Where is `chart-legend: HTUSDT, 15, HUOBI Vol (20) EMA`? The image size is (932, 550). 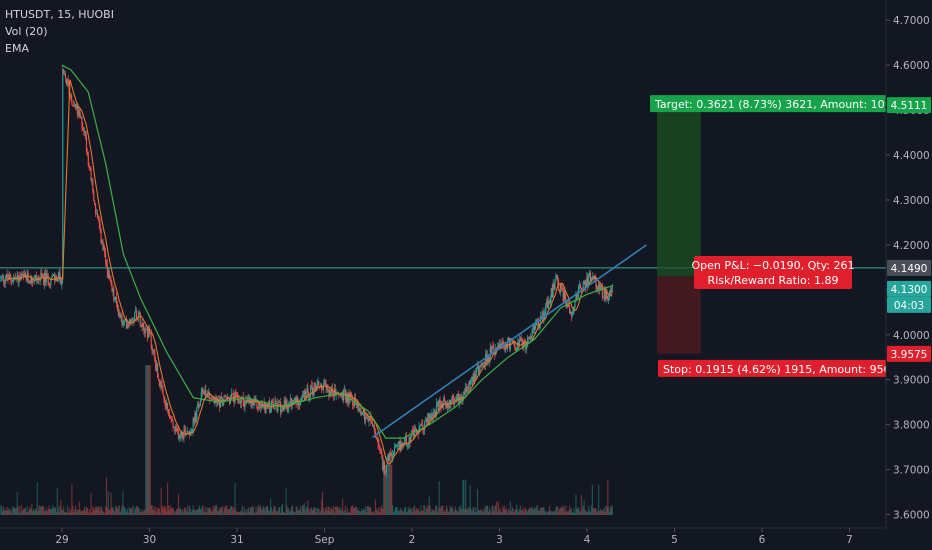
chart-legend: HTUSDT, 15, HUOBI Vol (20) EMA is located at coordinates (59, 31).